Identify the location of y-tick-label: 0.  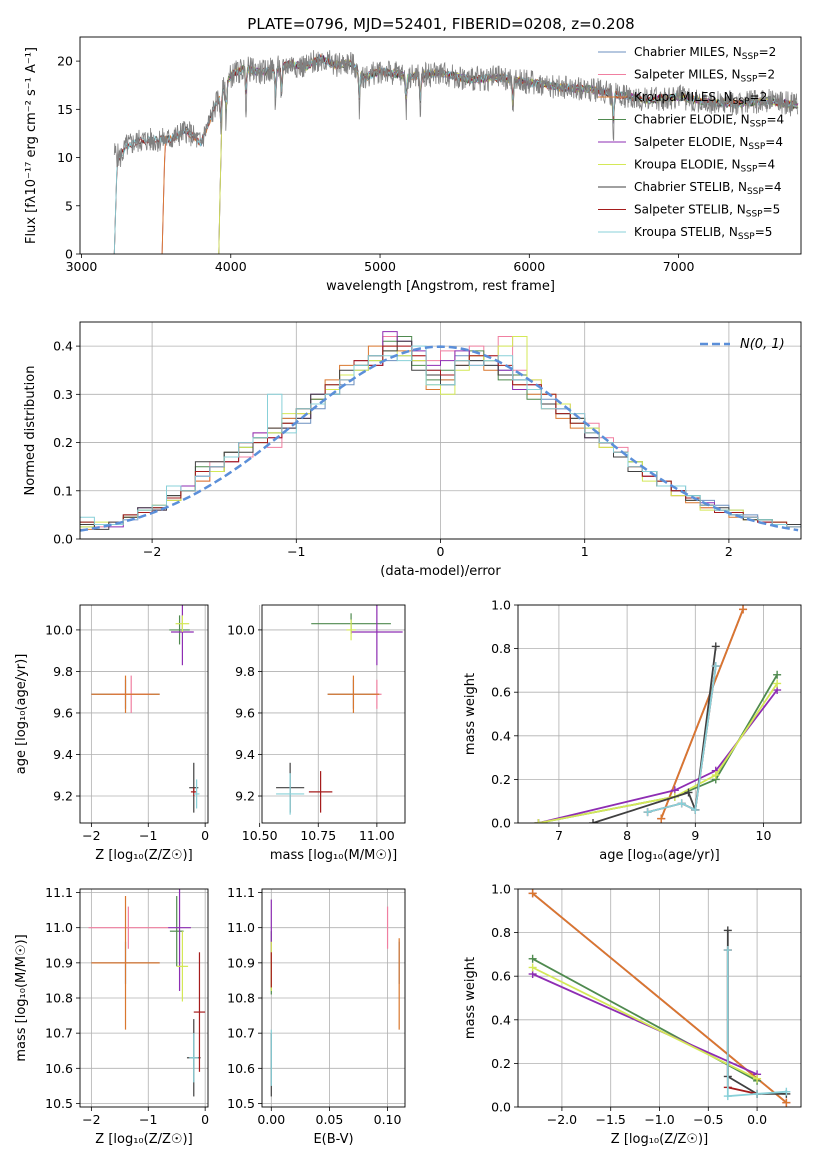
(69, 254).